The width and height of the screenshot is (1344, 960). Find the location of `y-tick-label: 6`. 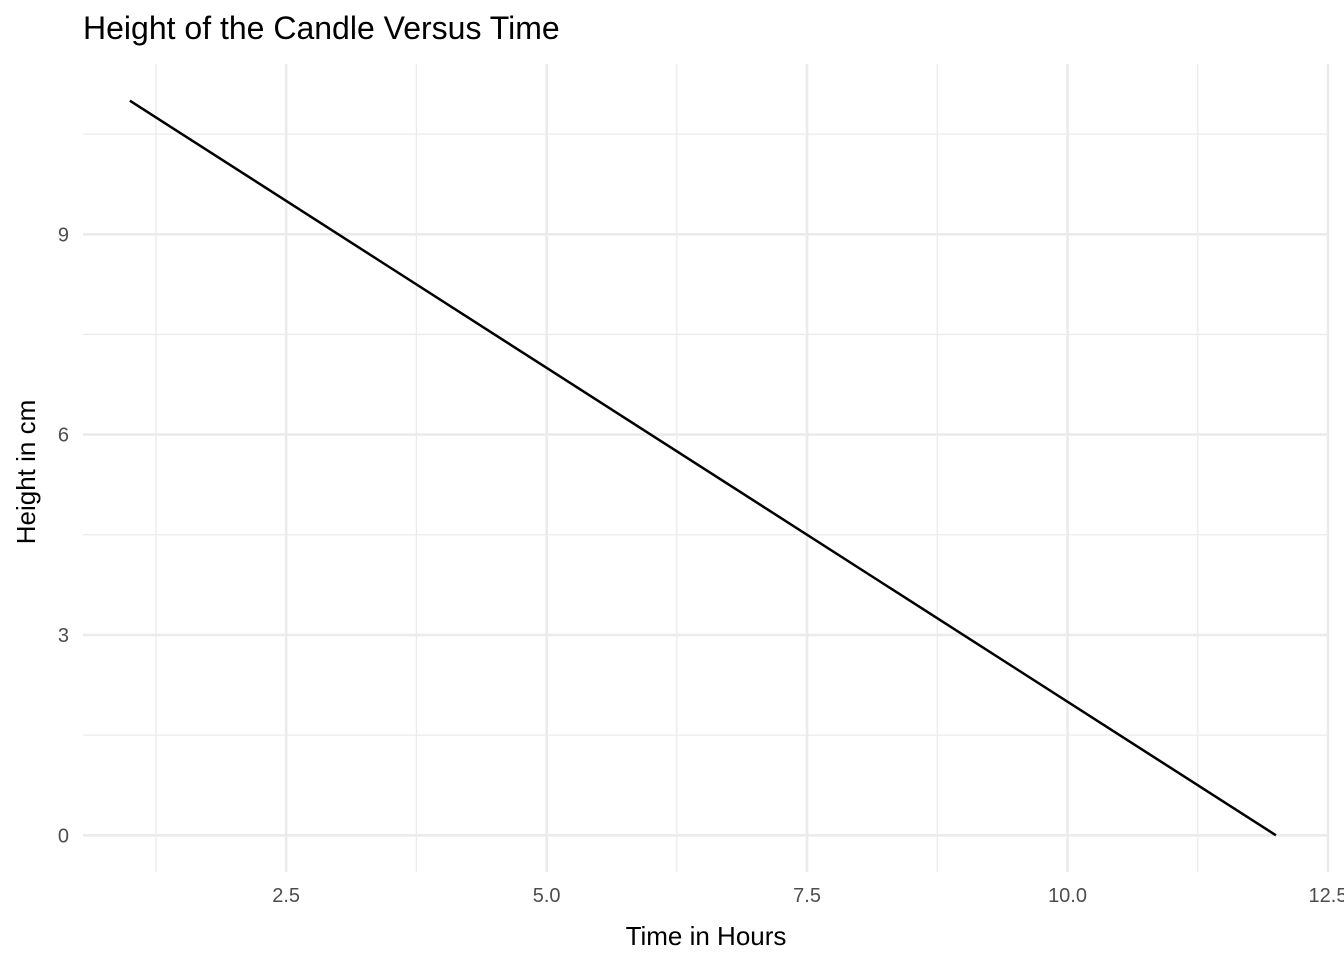

y-tick-label: 6 is located at coordinates (63, 436).